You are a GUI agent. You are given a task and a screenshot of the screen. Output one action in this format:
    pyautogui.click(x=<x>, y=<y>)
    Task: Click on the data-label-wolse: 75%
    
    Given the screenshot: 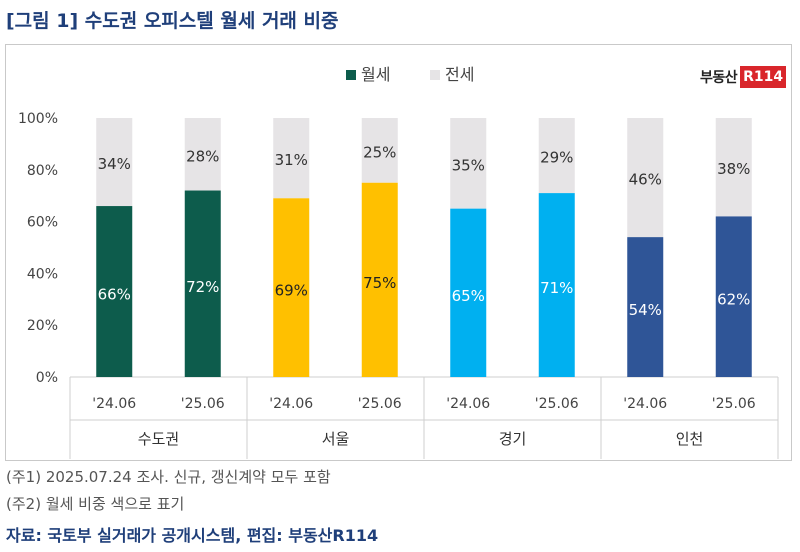 What is the action you would take?
    pyautogui.click(x=379, y=283)
    